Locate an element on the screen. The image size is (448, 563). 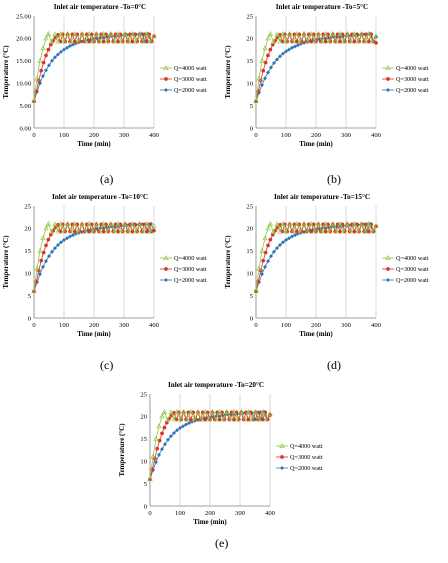
series-q-4000-watt is located at coordinates (316, 257).